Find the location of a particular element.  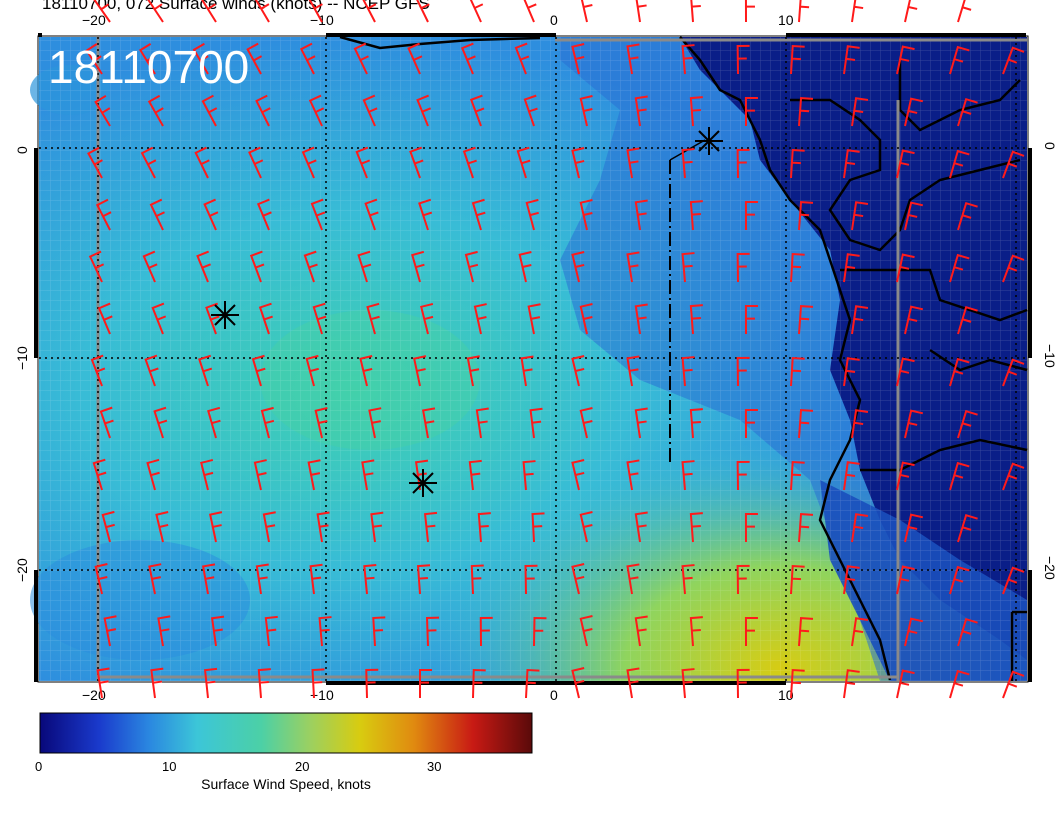

colorbar-title: Surface Wind Speed, knots is located at coordinates (286, 784).